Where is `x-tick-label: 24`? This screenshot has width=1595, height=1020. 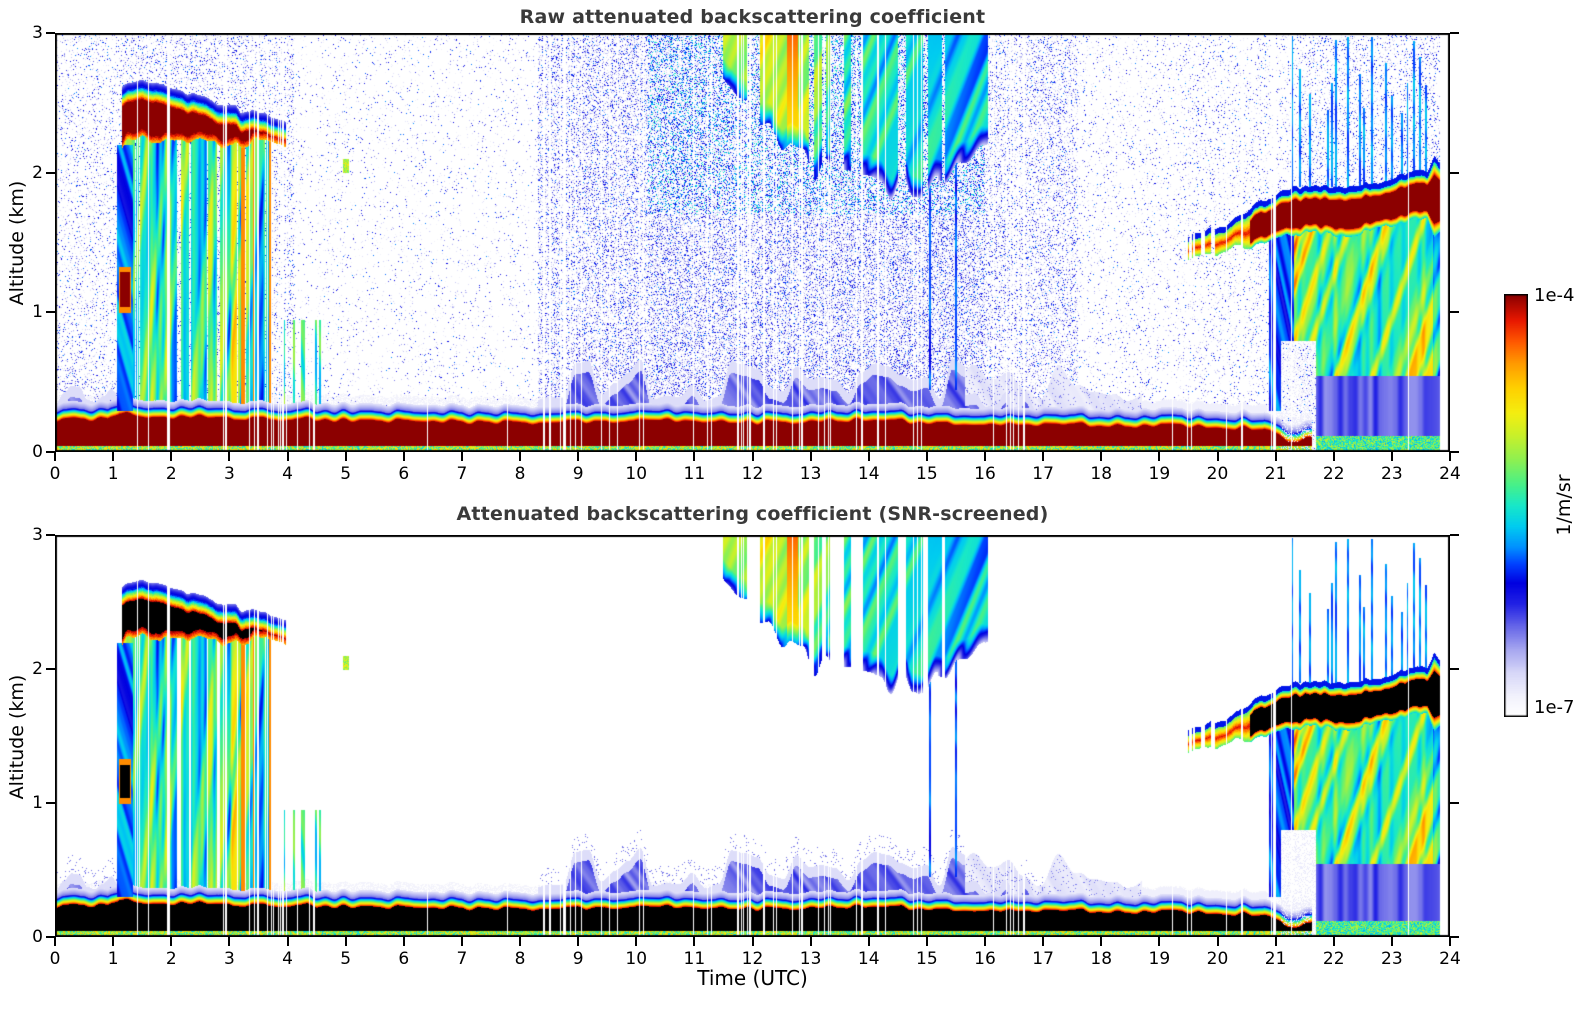 x-tick-label: 24 is located at coordinates (1450, 959).